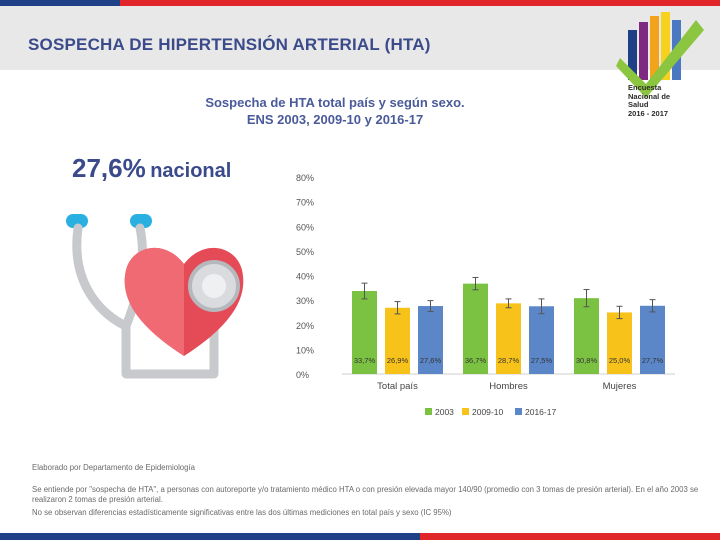 The height and width of the screenshot is (540, 720). I want to click on logo-text: Encuesta Nacional de Salud 2016 - 2017, so click(668, 100).